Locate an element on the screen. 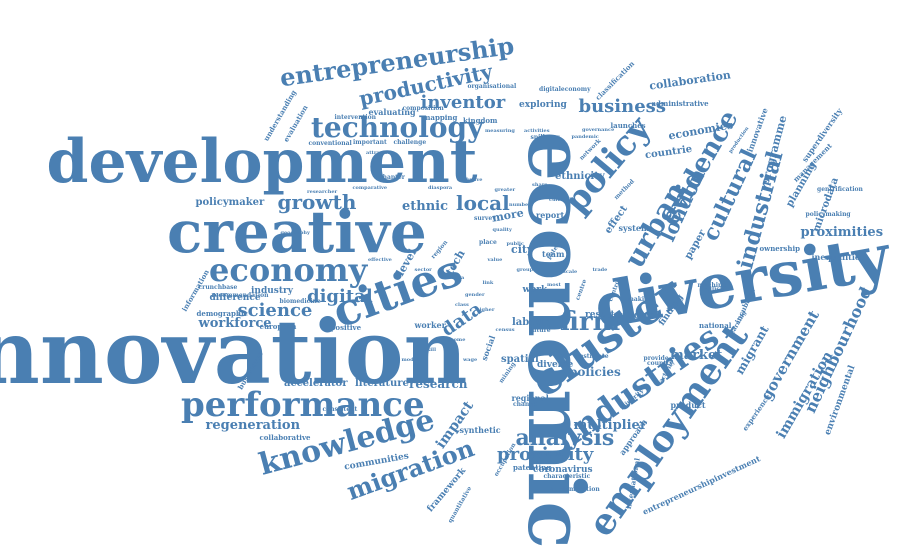 This screenshot has width=900, height=554. cloud-word: regeneration is located at coordinates (253, 425).